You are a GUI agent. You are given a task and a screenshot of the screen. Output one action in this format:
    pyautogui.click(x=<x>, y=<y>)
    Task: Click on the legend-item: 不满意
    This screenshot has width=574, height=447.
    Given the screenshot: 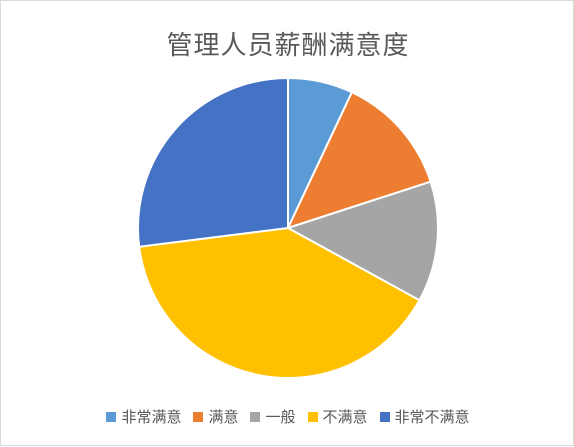 What is the action you would take?
    pyautogui.click(x=337, y=416)
    